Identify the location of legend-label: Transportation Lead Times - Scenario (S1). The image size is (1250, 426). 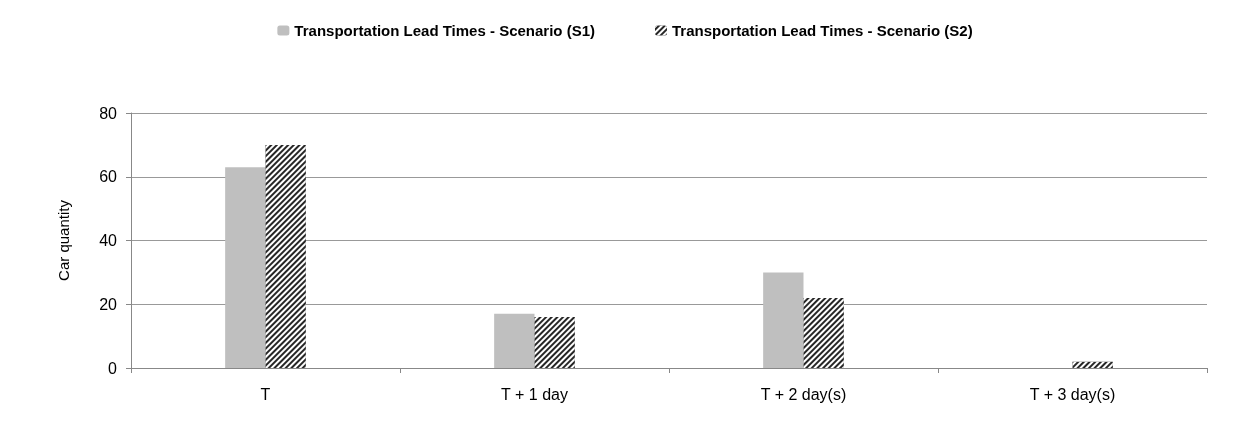
(445, 30).